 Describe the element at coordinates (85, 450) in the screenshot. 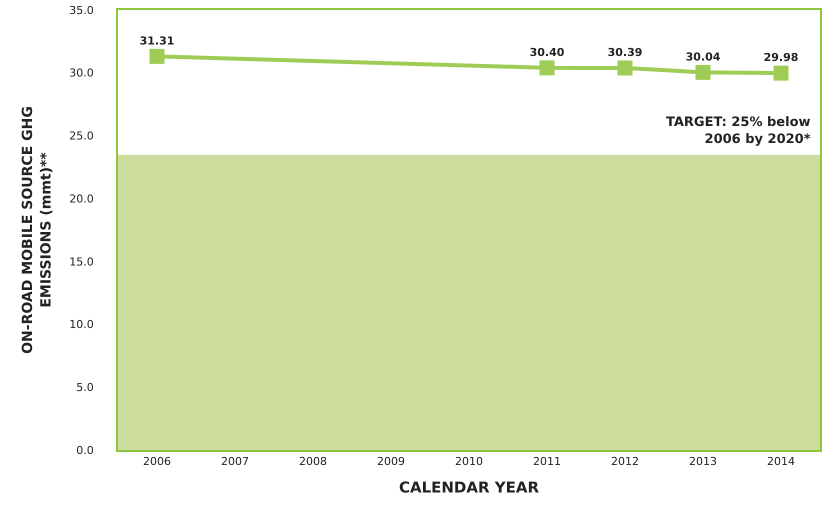

I see `y-tick-label: 0.0` at that location.